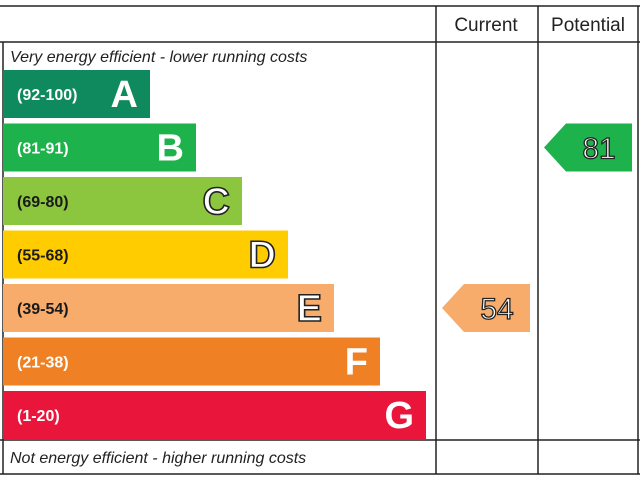 This screenshot has height=480, width=640. I want to click on band-bar-e, so click(168, 308).